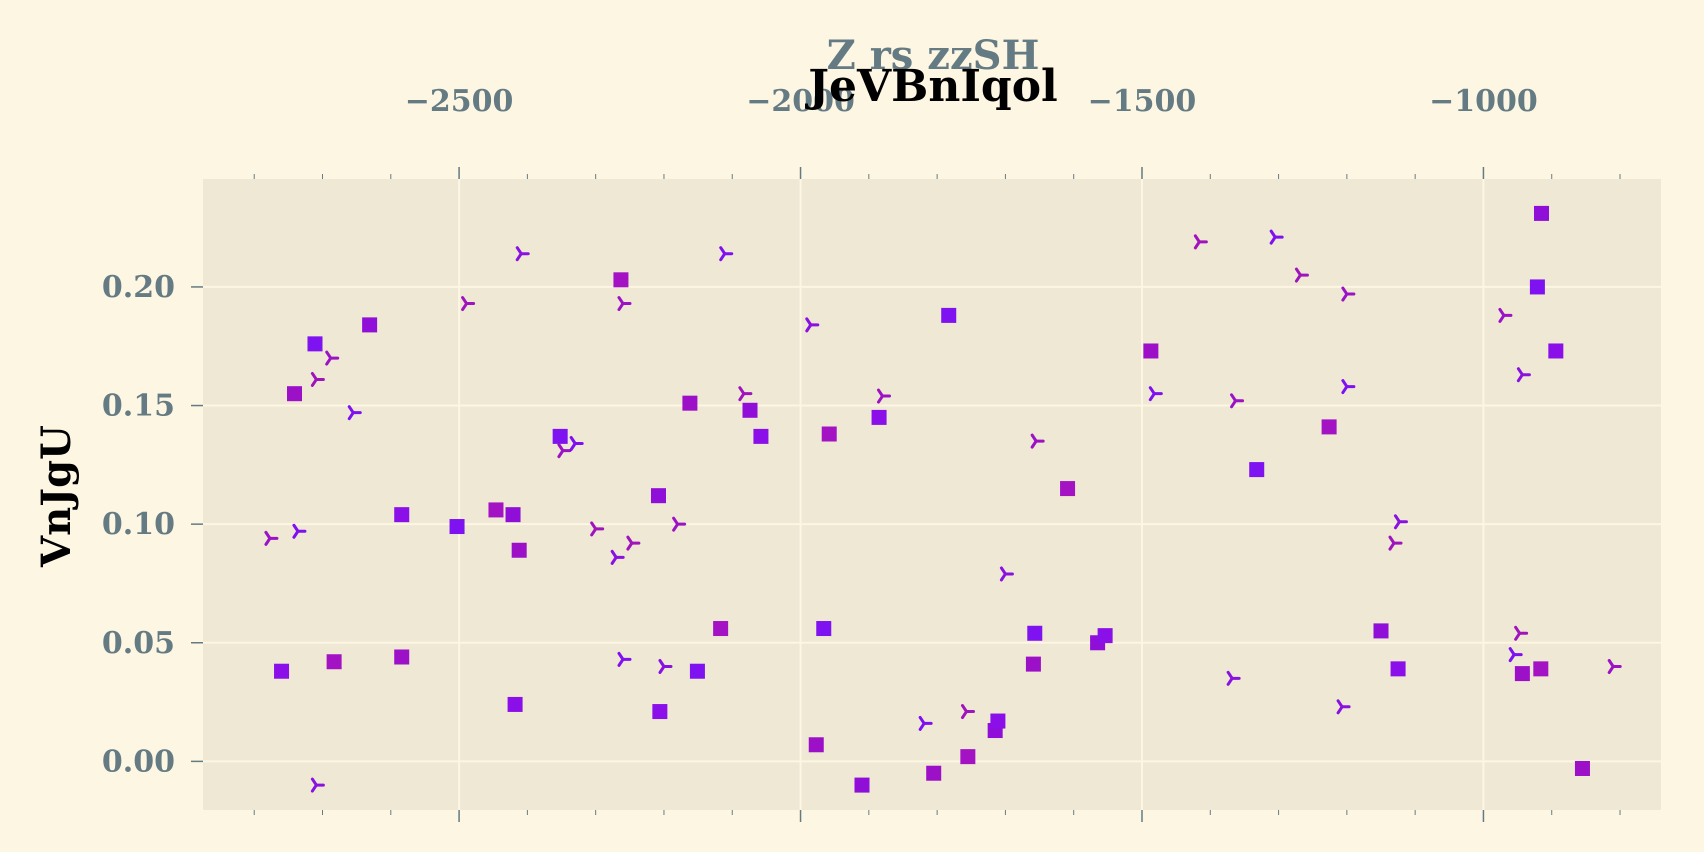 This screenshot has height=852, width=1704. I want to click on x-tick-label: −2000, so click(800, 101).